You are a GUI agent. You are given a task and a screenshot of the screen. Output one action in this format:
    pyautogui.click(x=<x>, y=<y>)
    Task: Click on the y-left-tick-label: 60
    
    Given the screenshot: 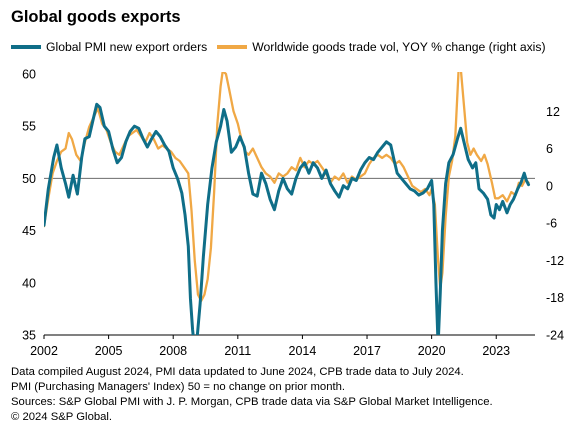 What is the action you would take?
    pyautogui.click(x=29, y=75)
    